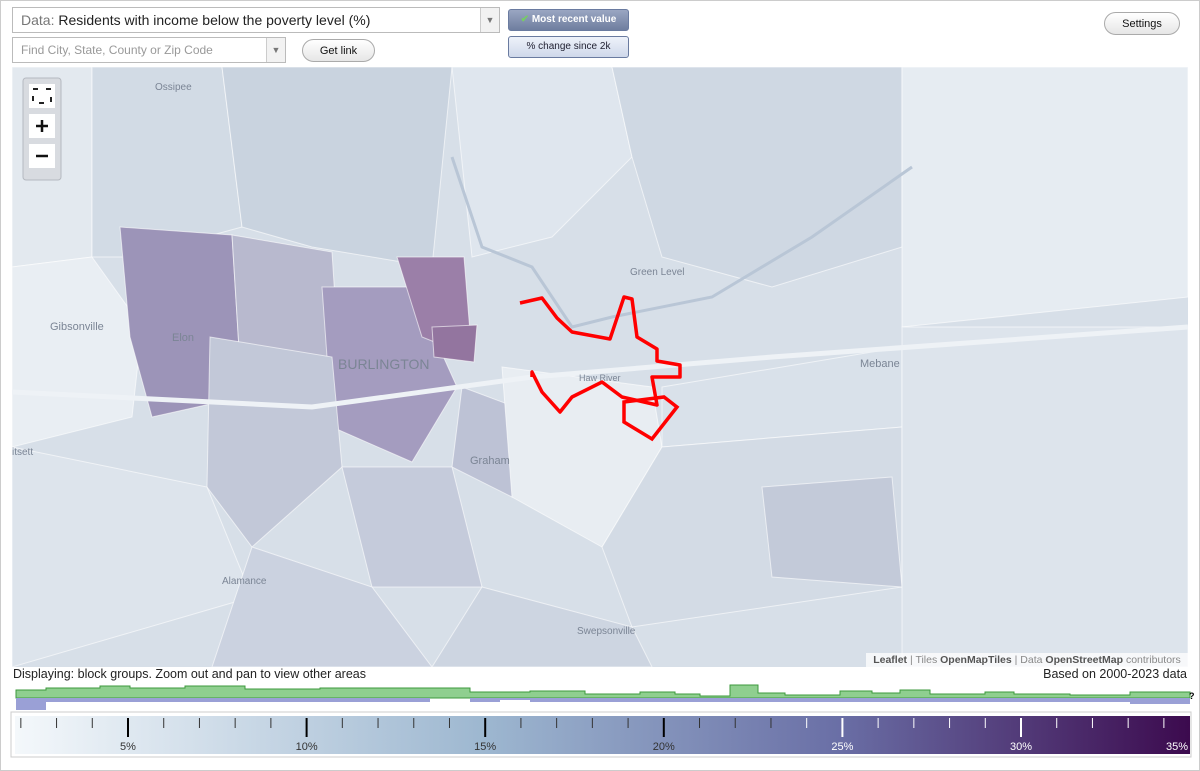 Image resolution: width=1200 pixels, height=771 pixels. I want to click on place-label: Mebane, so click(880, 364).